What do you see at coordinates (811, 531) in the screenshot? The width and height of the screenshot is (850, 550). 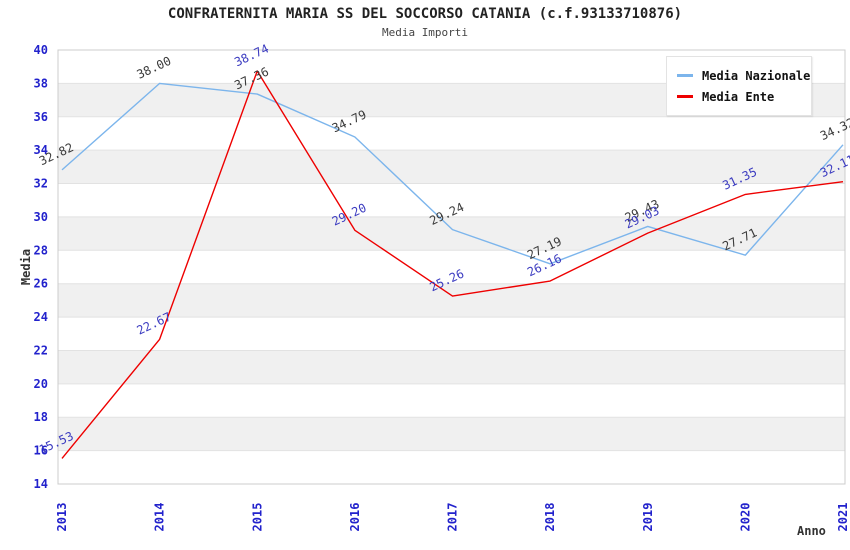 I see `x-axis-title: Anno` at bounding box center [811, 531].